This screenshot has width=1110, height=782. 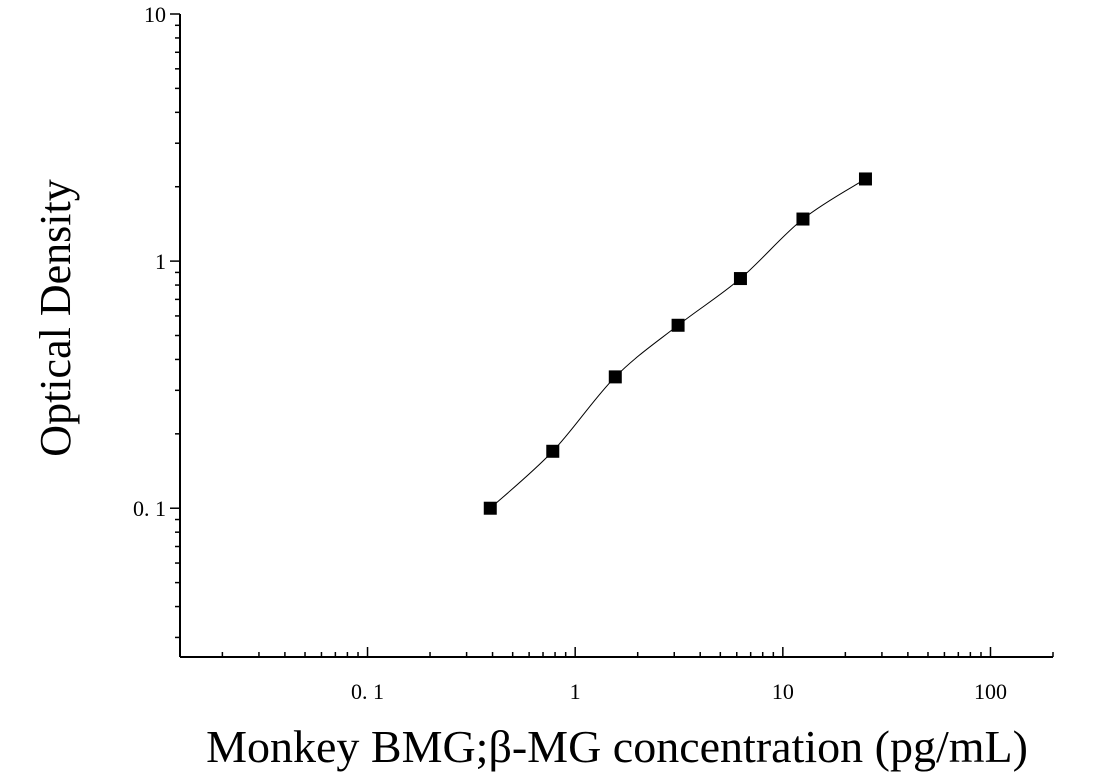 What do you see at coordinates (990, 691) in the screenshot?
I see `x-tick-label: 100` at bounding box center [990, 691].